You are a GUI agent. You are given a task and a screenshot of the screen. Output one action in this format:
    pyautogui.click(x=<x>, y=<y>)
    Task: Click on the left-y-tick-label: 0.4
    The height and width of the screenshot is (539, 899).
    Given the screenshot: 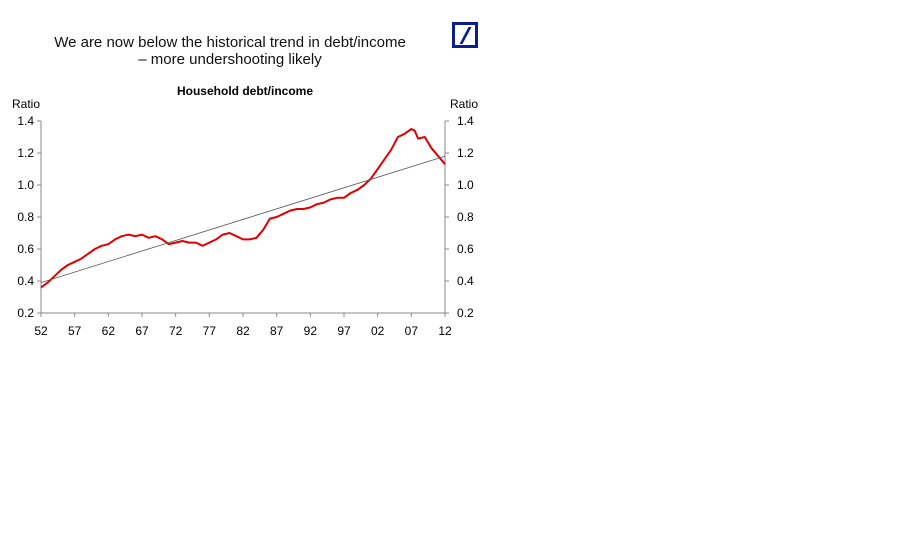 What is the action you would take?
    pyautogui.click(x=25, y=281)
    